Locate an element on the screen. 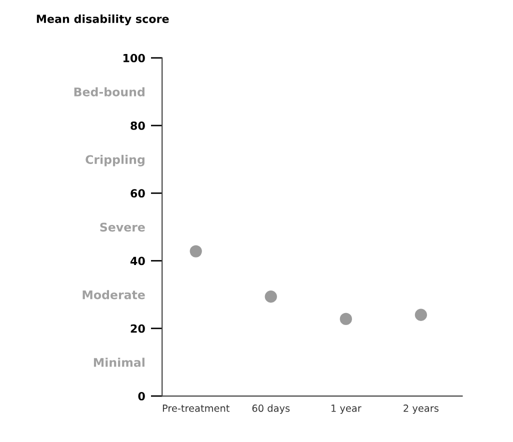 This screenshot has width=513, height=442. y-tick-label: Moderate is located at coordinates (113, 295).